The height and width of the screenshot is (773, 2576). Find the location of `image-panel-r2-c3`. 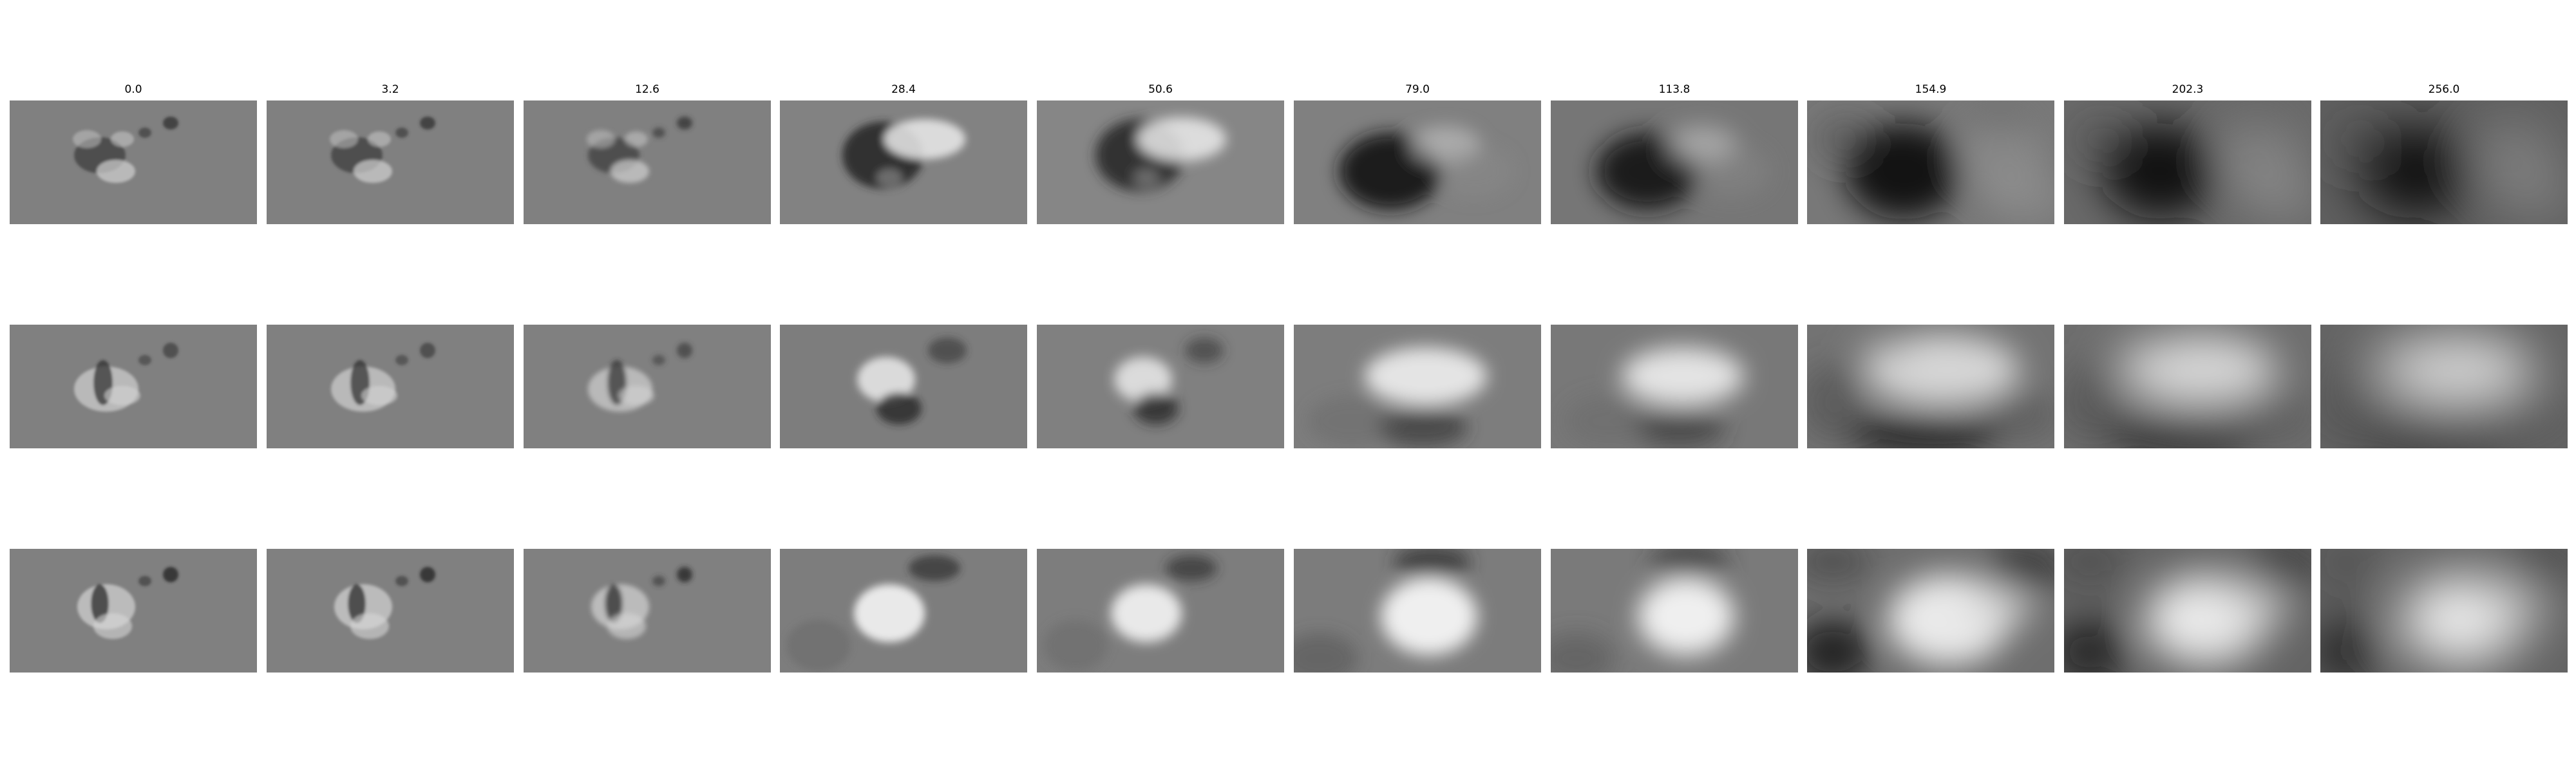

image-panel-r2-c3 is located at coordinates (904, 611).